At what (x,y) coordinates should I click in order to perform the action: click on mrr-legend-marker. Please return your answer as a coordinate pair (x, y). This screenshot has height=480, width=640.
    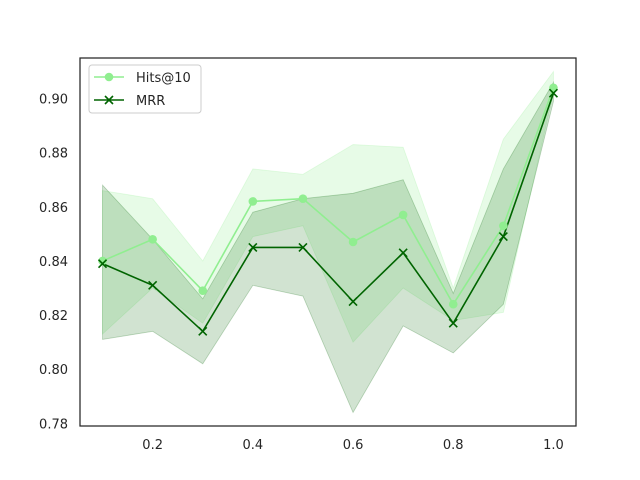
    Looking at the image, I should click on (109, 100).